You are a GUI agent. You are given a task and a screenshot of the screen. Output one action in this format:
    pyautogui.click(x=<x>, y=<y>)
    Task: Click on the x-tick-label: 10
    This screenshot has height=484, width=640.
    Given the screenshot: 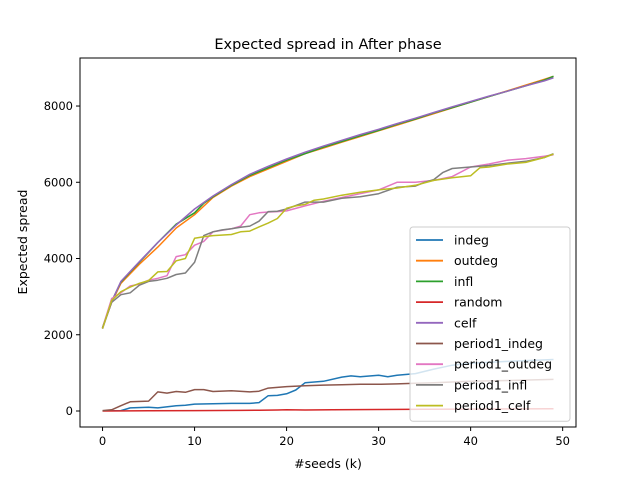 What is the action you would take?
    pyautogui.click(x=194, y=441)
    